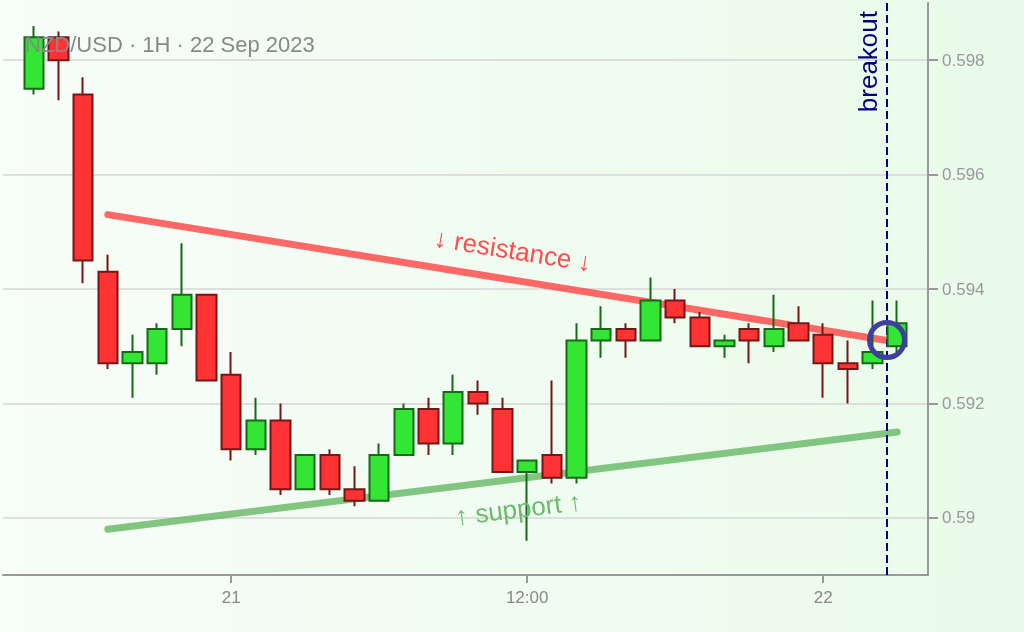  What do you see at coordinates (231, 597) in the screenshot?
I see `x-tick-label: 21` at bounding box center [231, 597].